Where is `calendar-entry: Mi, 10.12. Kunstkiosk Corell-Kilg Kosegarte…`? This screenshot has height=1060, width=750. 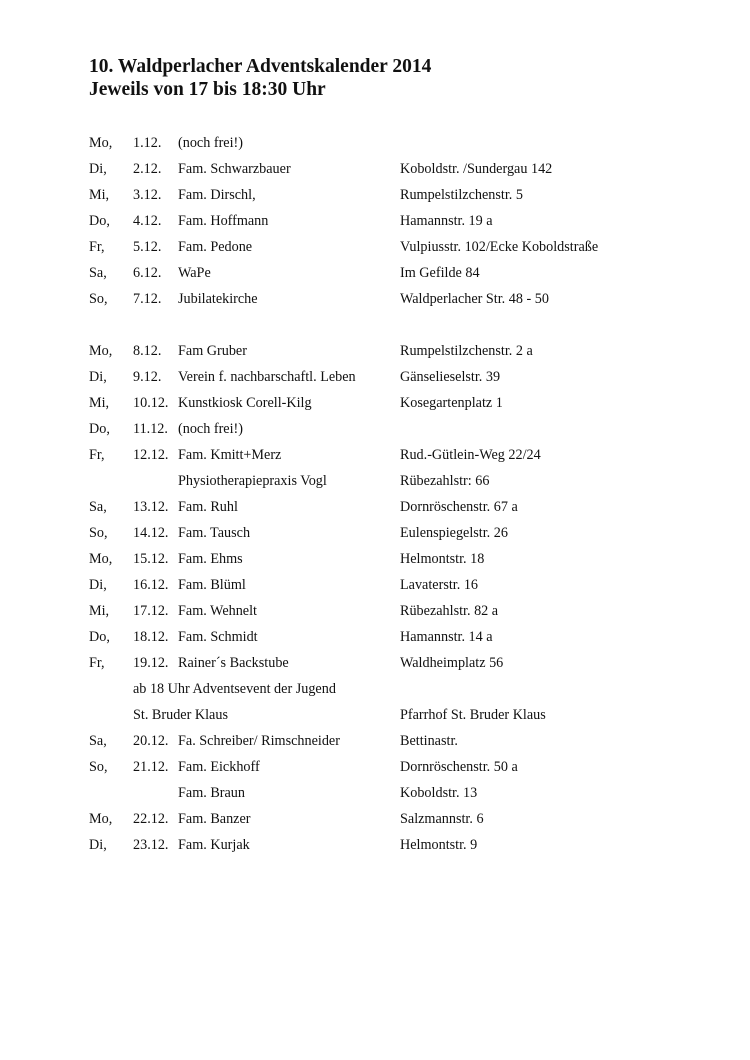 calendar-entry: Mi, 10.12. Kunstkiosk Corell-Kilg Kosegarte… is located at coordinates (375, 403).